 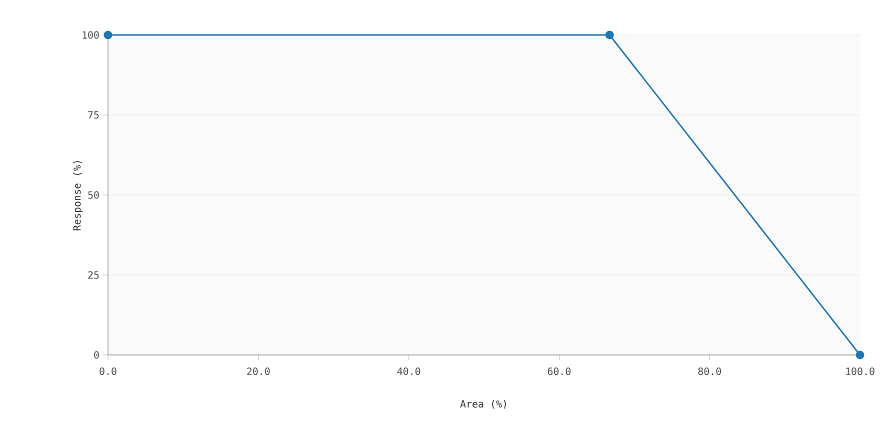 What do you see at coordinates (860, 371) in the screenshot?
I see `x-tick-label: 100.0` at bounding box center [860, 371].